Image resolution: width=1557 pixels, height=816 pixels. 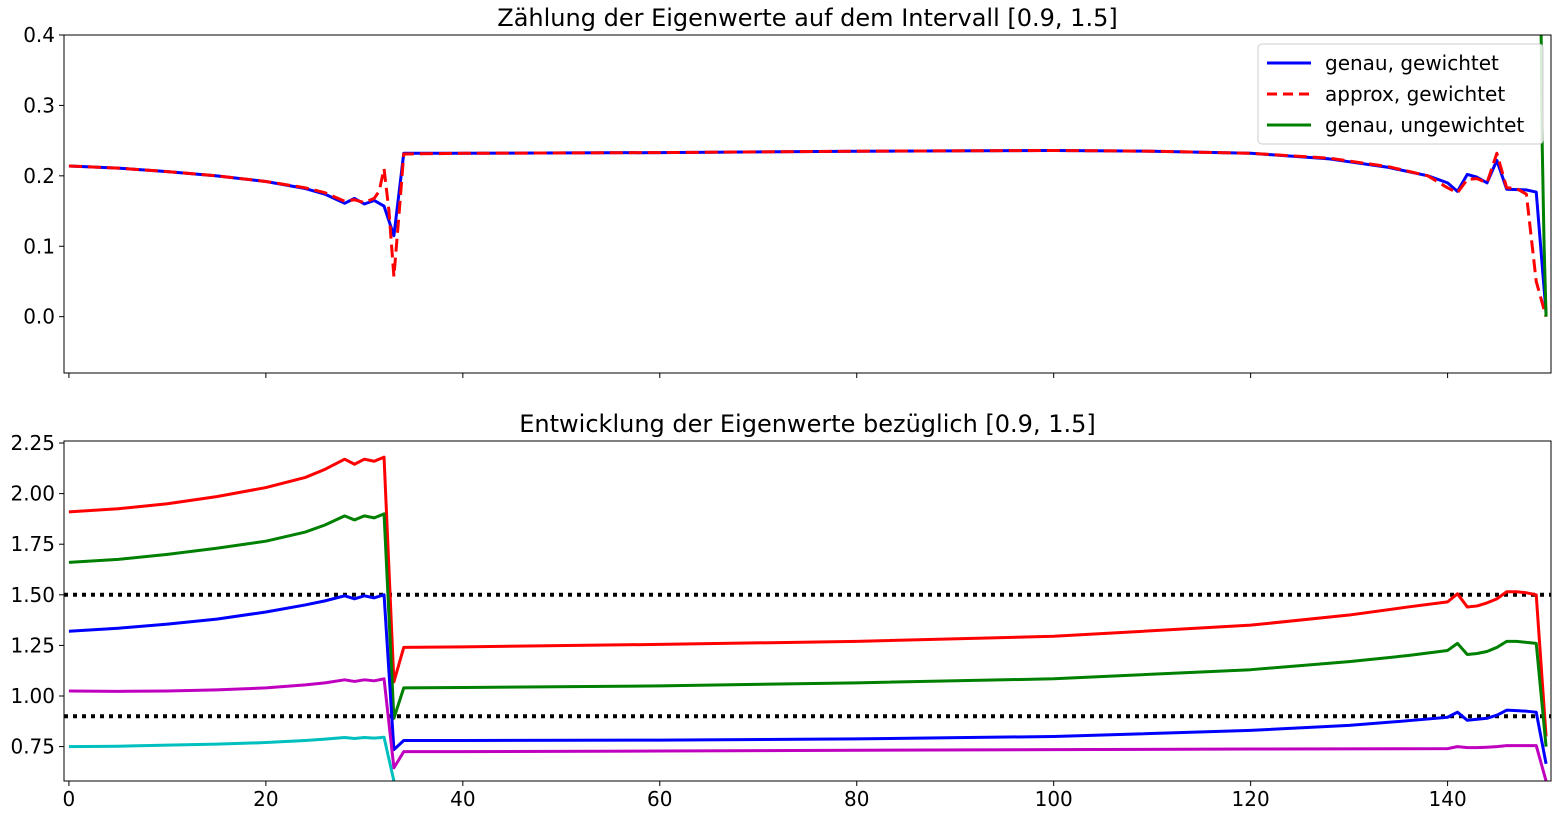 What do you see at coordinates (32, 494) in the screenshot?
I see `y-tick-label: 2.00` at bounding box center [32, 494].